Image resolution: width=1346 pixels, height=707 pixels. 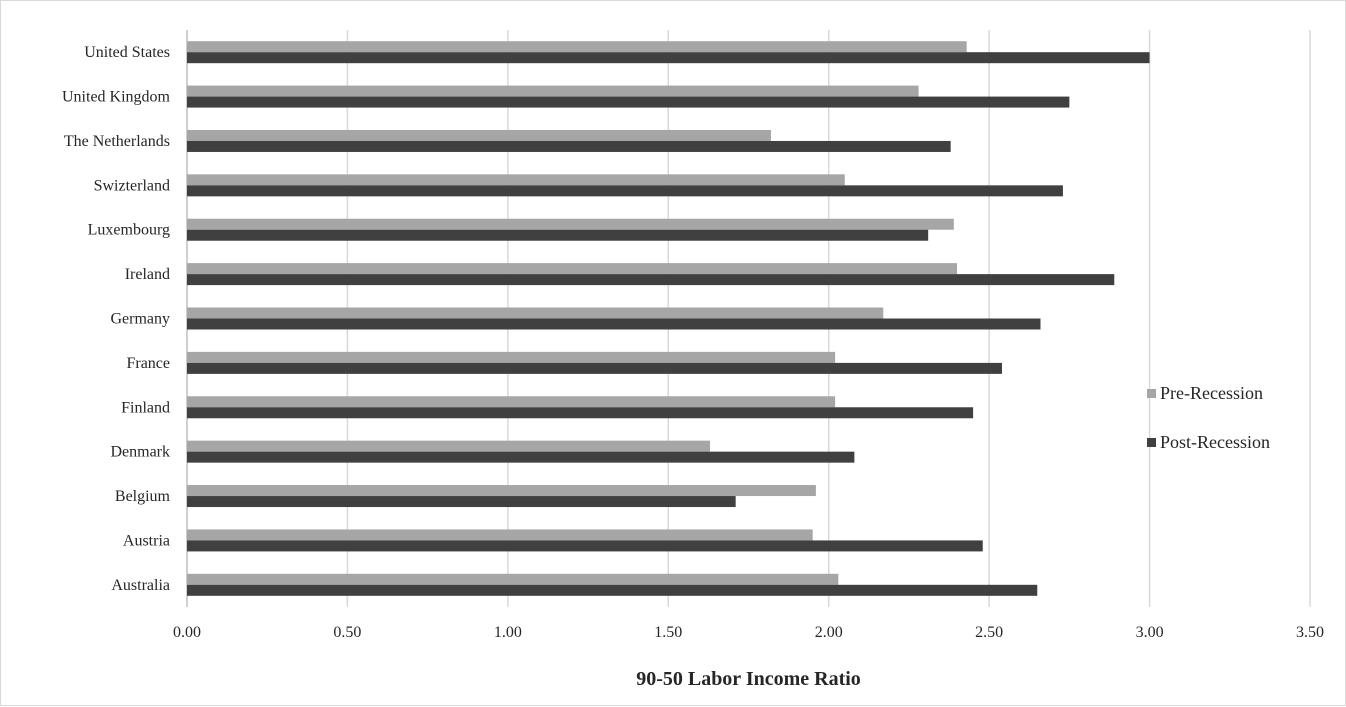 I want to click on x-tick-label: 0.50, so click(x=347, y=632).